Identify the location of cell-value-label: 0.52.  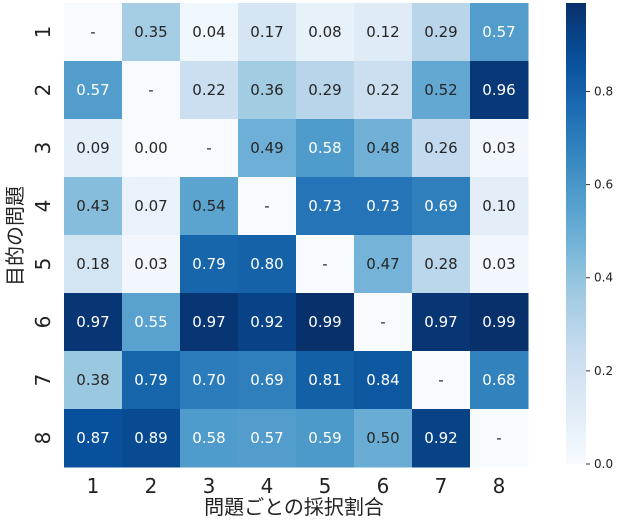
(440, 90).